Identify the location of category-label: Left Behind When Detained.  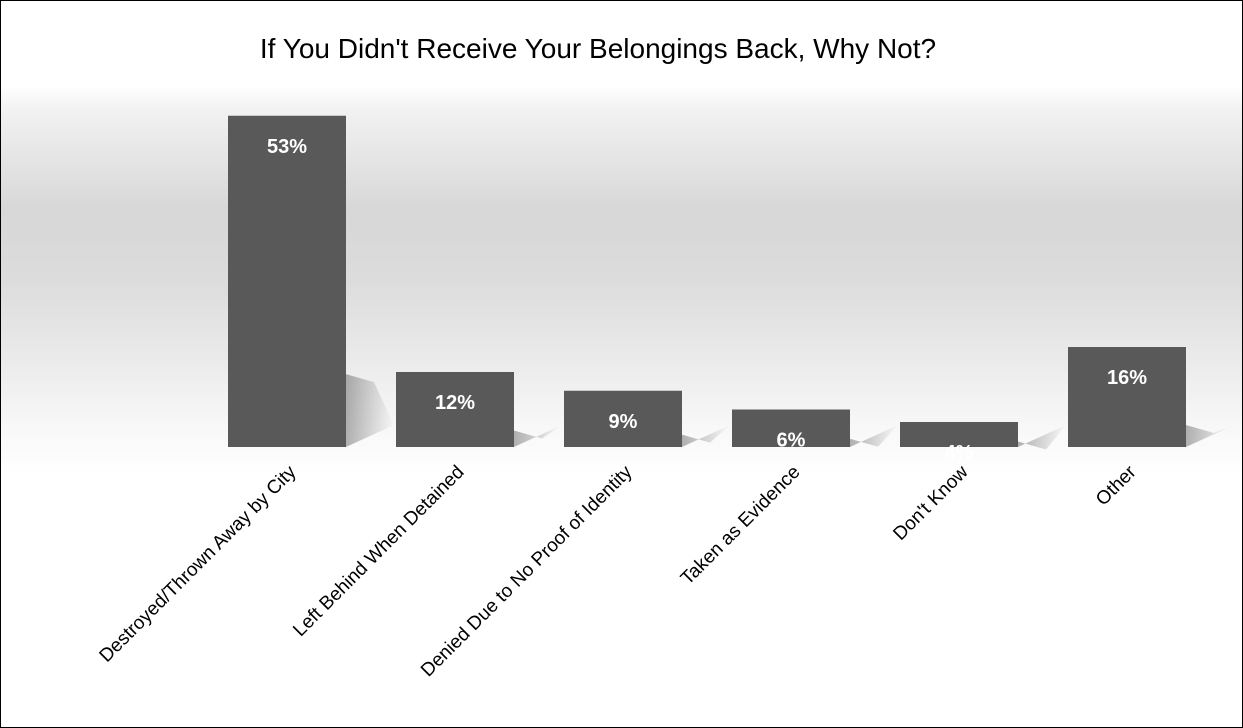
(378, 551).